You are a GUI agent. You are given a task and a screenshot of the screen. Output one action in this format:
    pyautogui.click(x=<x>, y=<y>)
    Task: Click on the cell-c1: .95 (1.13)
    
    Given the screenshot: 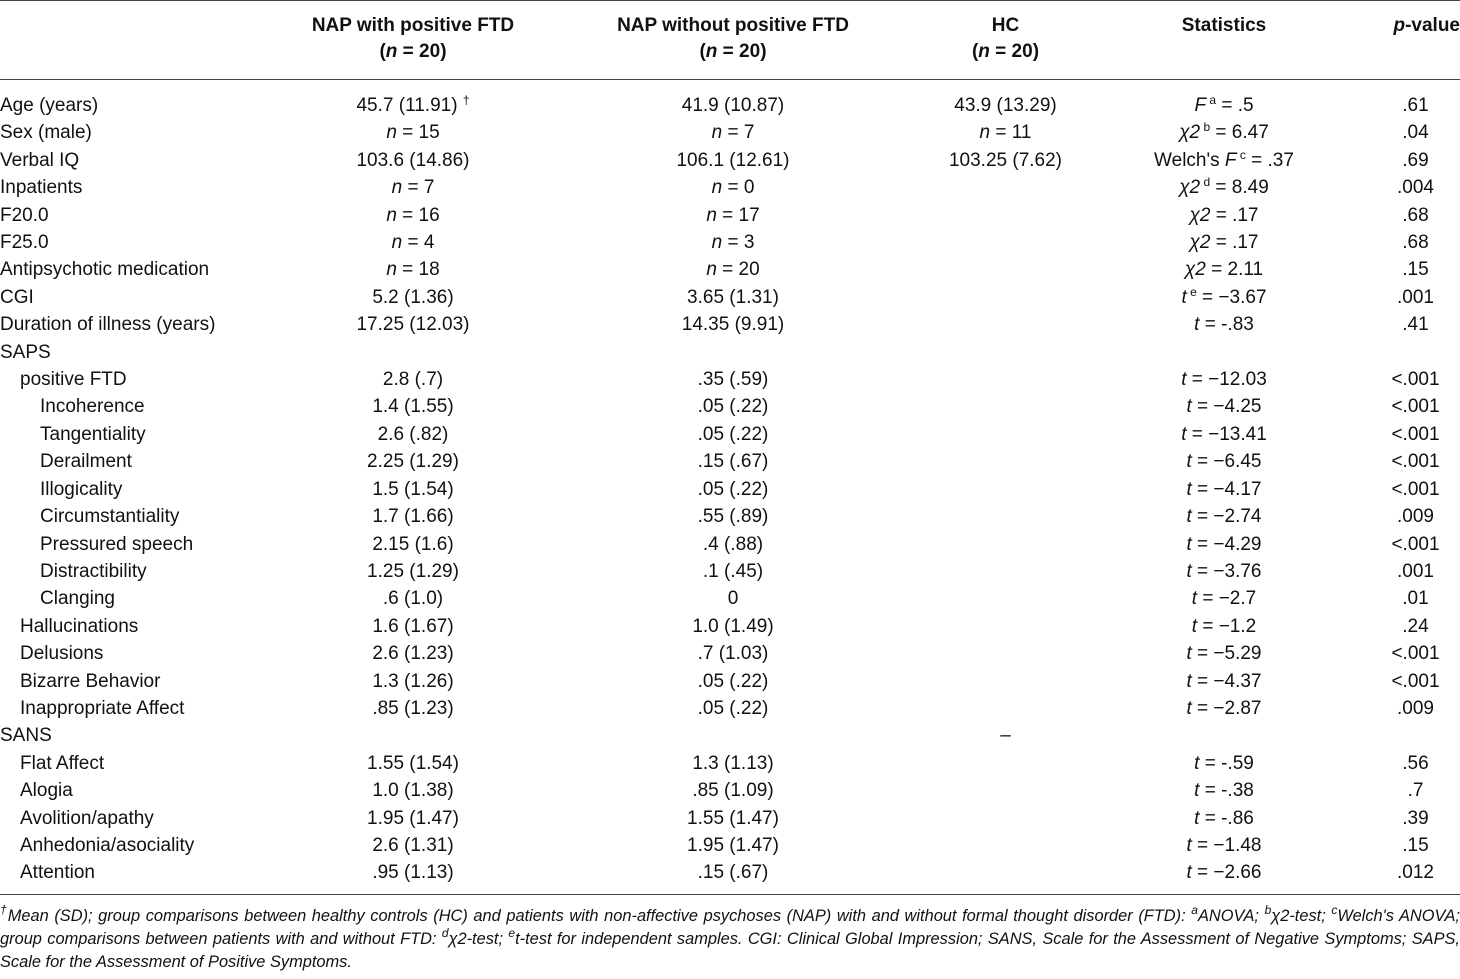 What is the action you would take?
    pyautogui.click(x=413, y=872)
    